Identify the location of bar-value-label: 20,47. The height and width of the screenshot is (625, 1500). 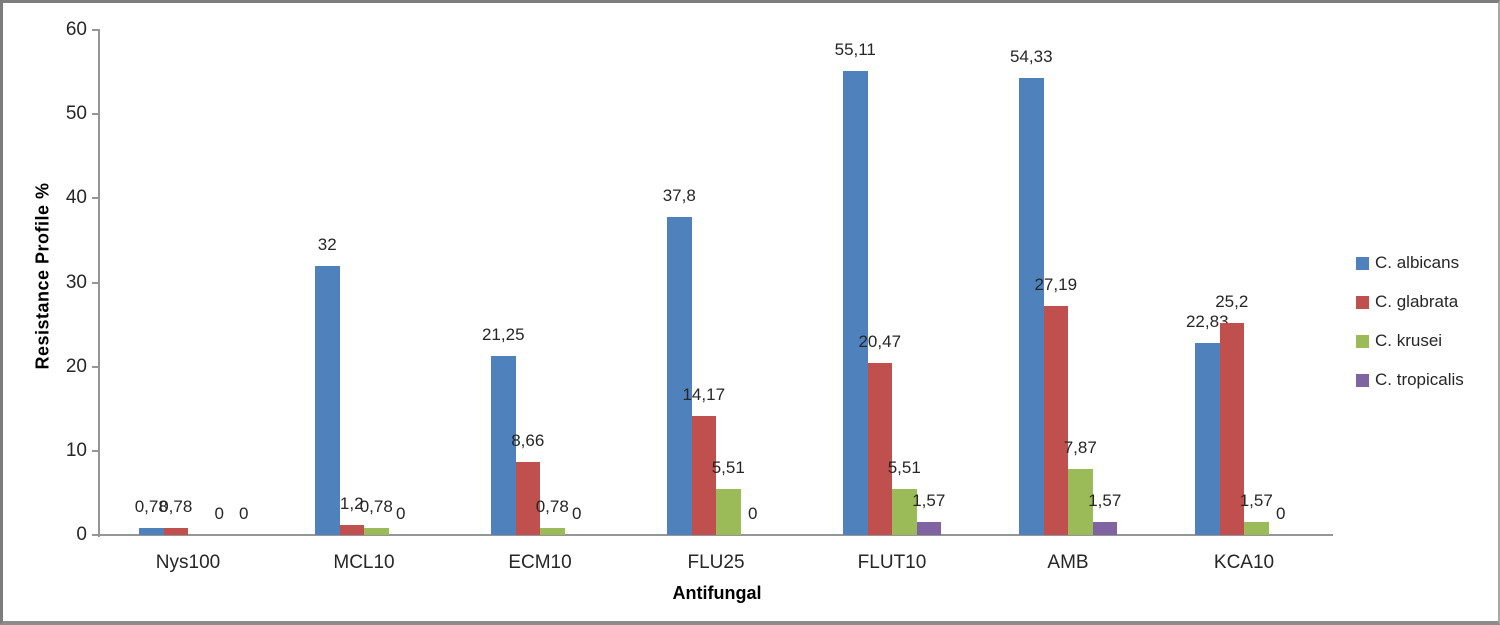
(880, 341).